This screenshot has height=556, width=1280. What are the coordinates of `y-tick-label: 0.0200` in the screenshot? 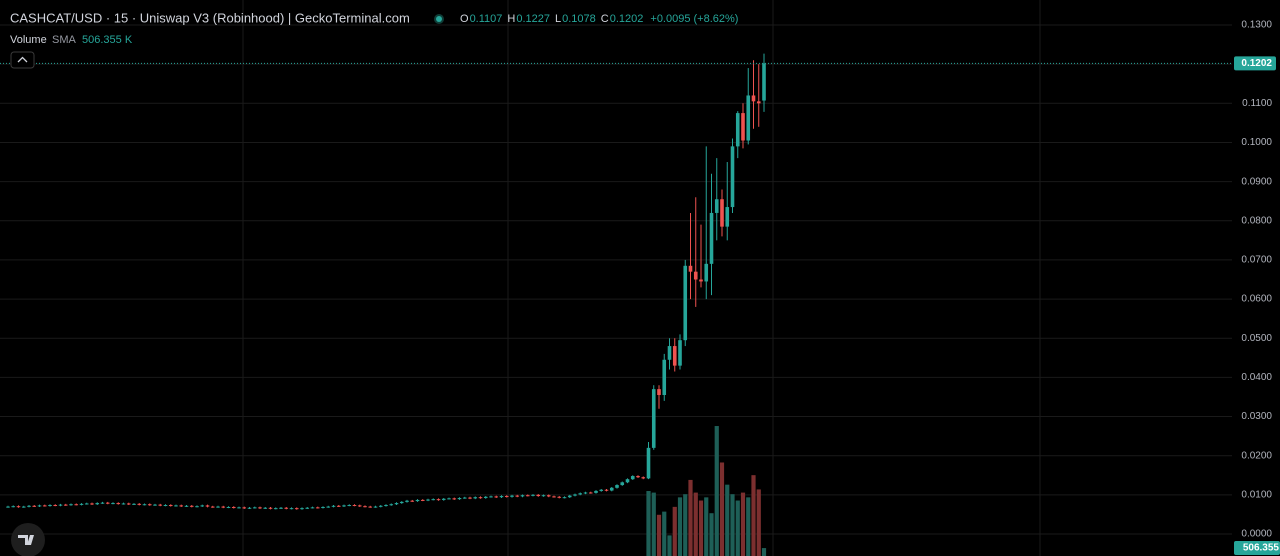 It's located at (1256, 455).